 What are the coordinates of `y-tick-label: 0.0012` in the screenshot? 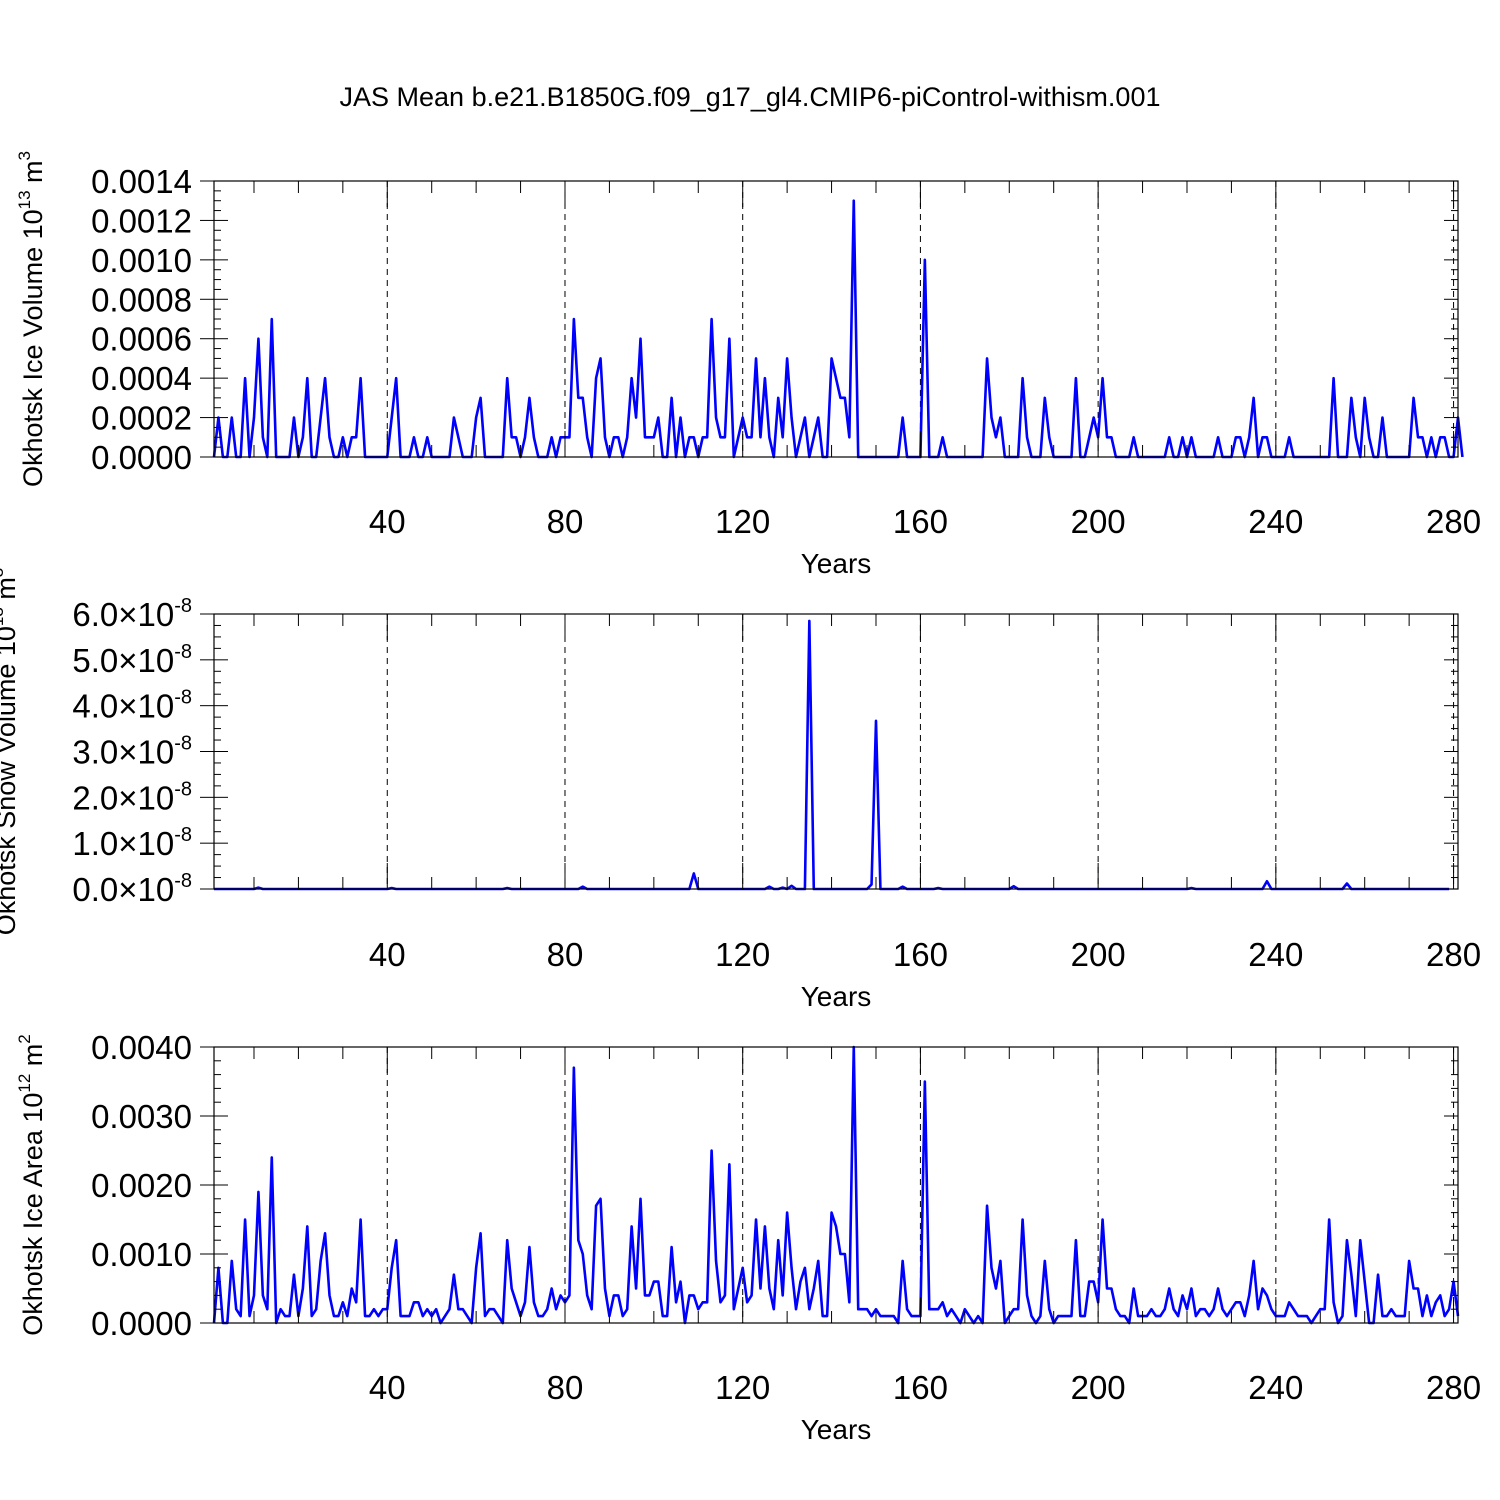 It's located at (141, 220).